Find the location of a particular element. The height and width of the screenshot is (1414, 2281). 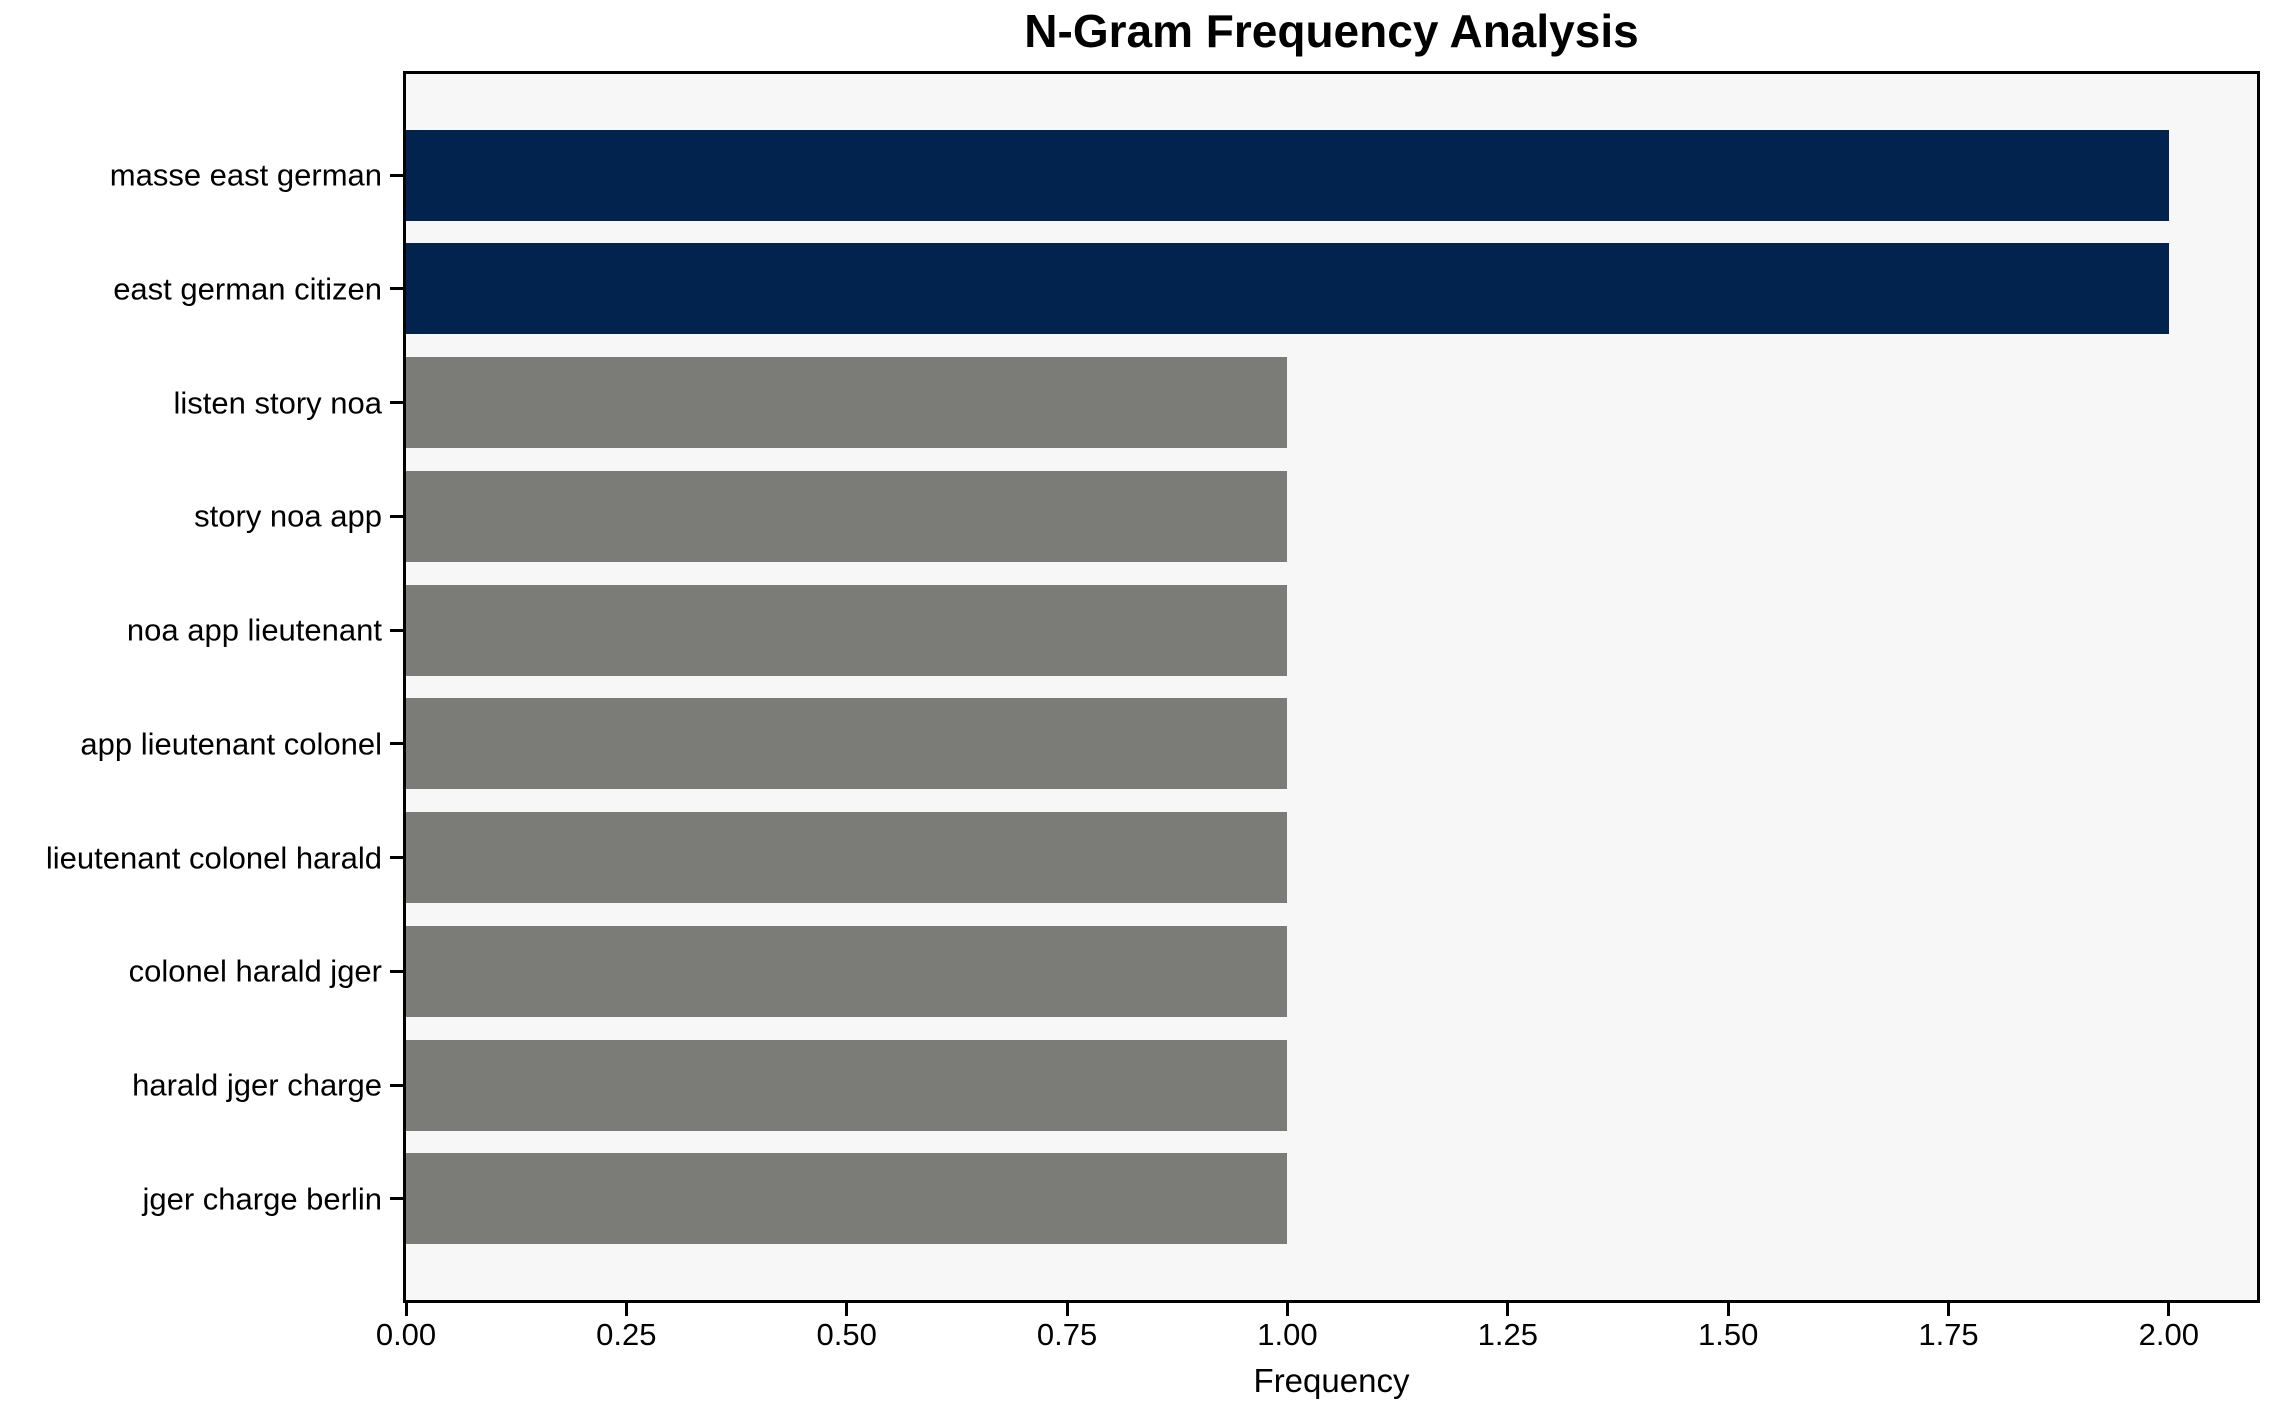

y-tick-label: harald jger charge is located at coordinates (257, 1085).